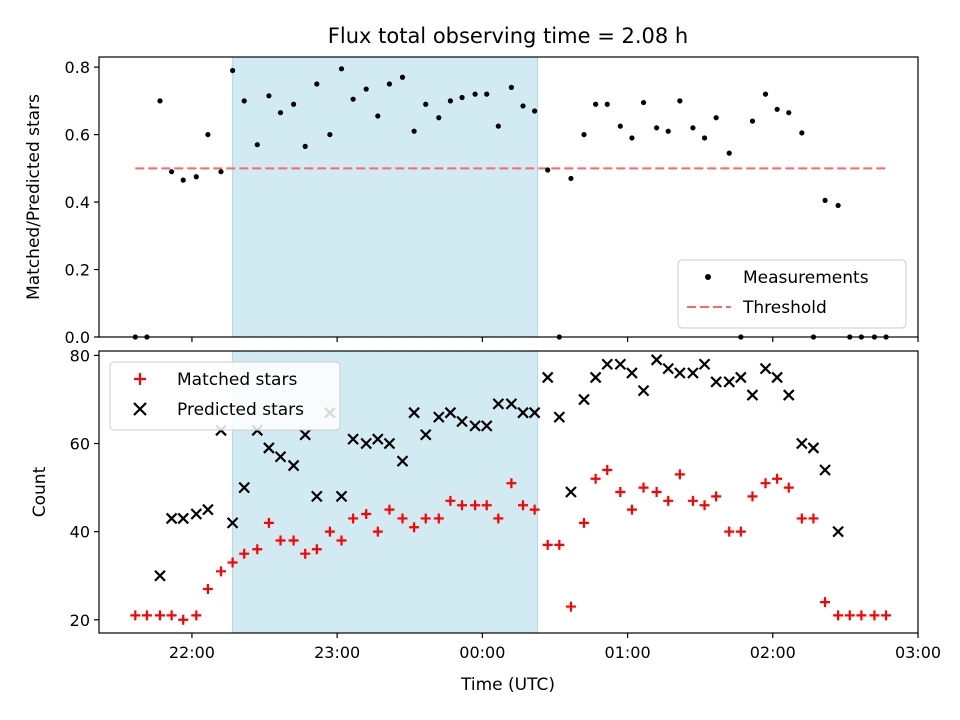 This screenshot has width=960, height=720. Describe the element at coordinates (77, 67) in the screenshot. I see `y-tick-label: 0.8` at that location.